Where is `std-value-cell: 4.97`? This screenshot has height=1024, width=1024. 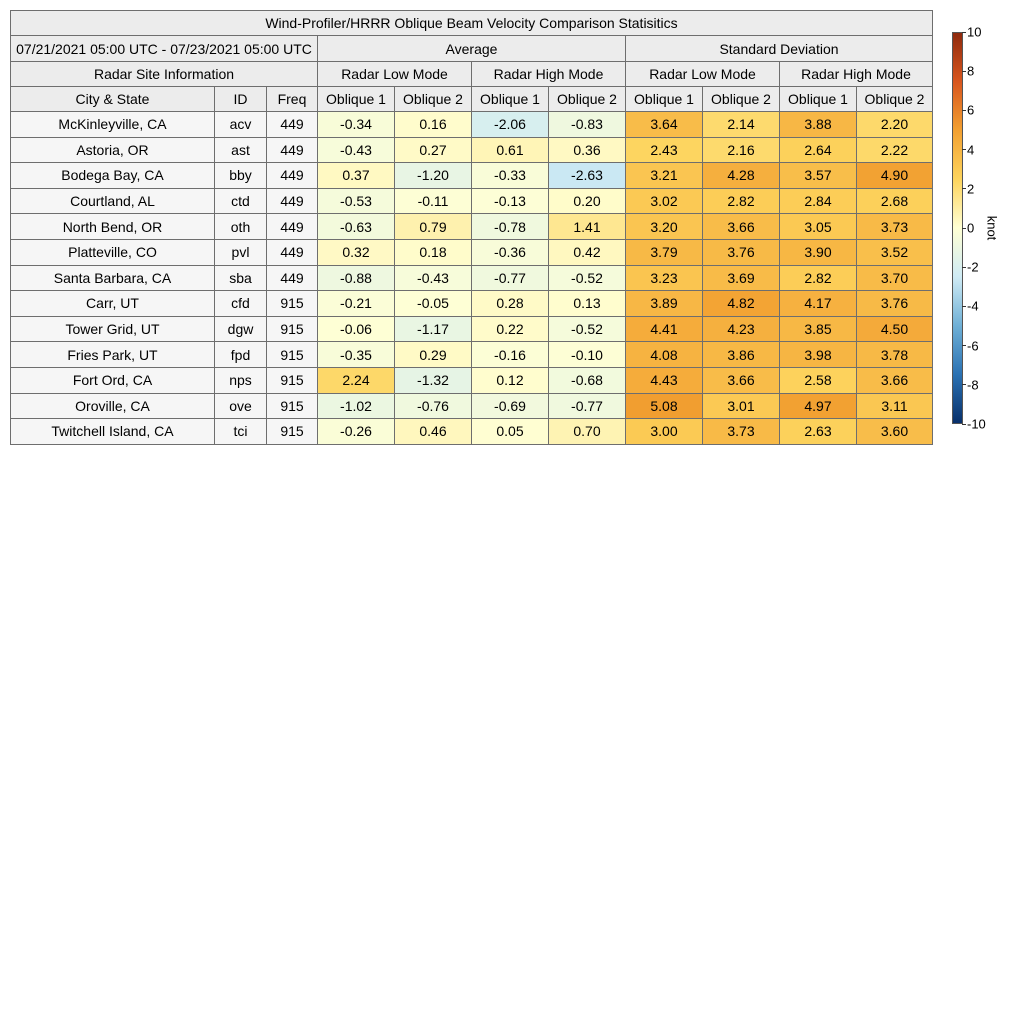 std-value-cell: 4.97 is located at coordinates (818, 406).